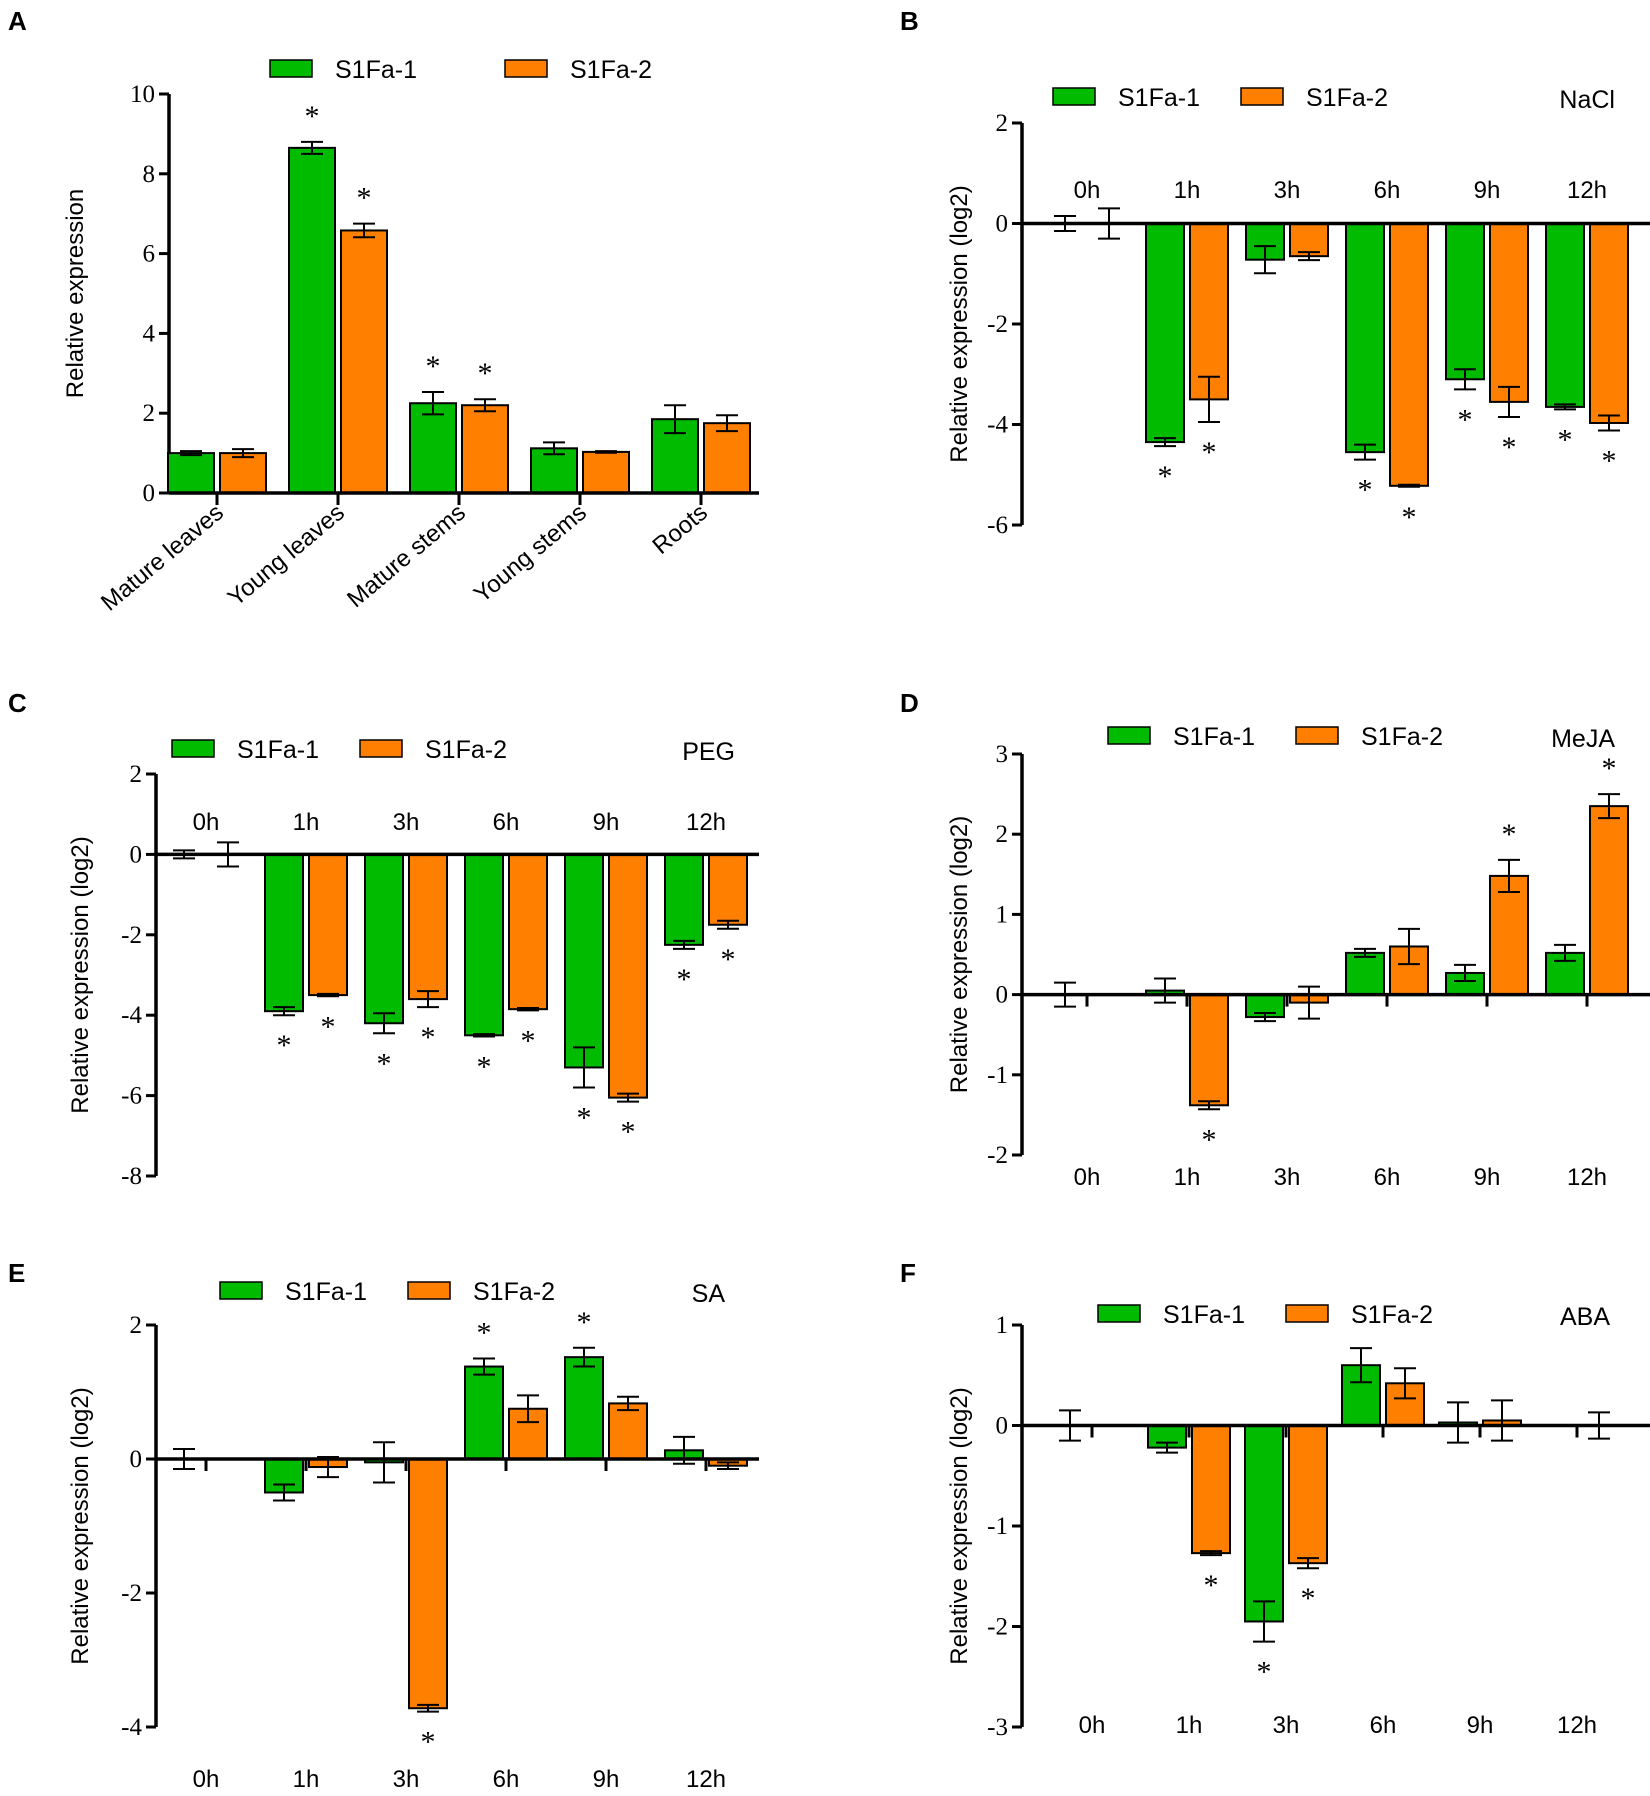  Describe the element at coordinates (75, 293) in the screenshot. I see `y-axis-label: Relative expression` at that location.